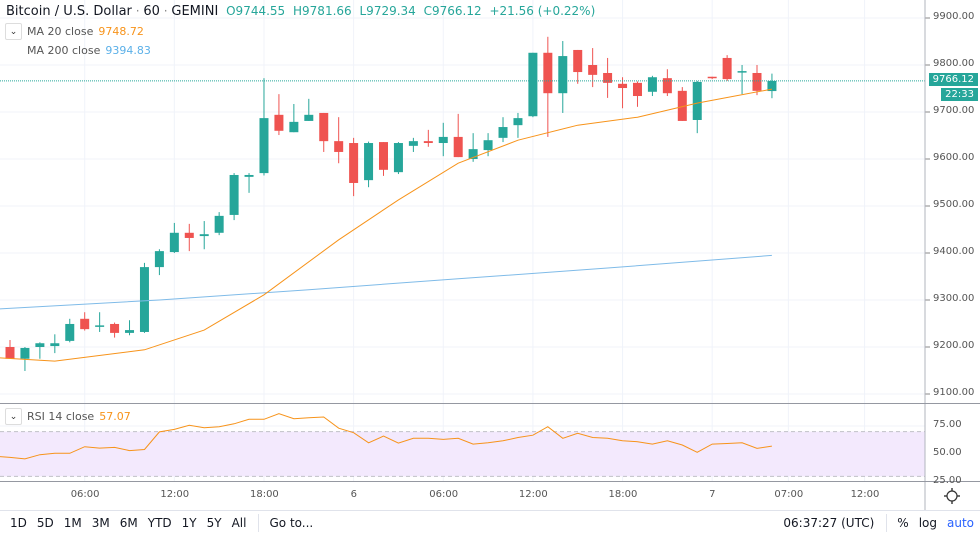  What do you see at coordinates (256, 11) in the screenshot?
I see `open-value: O9744.55` at bounding box center [256, 11].